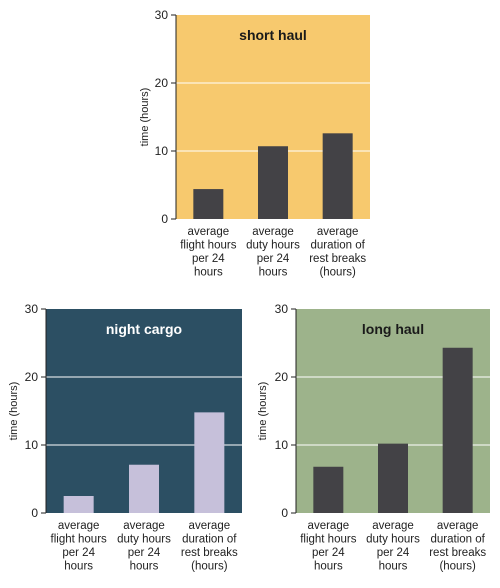  Describe the element at coordinates (273, 35) in the screenshot. I see `chart-title: short haul` at that location.